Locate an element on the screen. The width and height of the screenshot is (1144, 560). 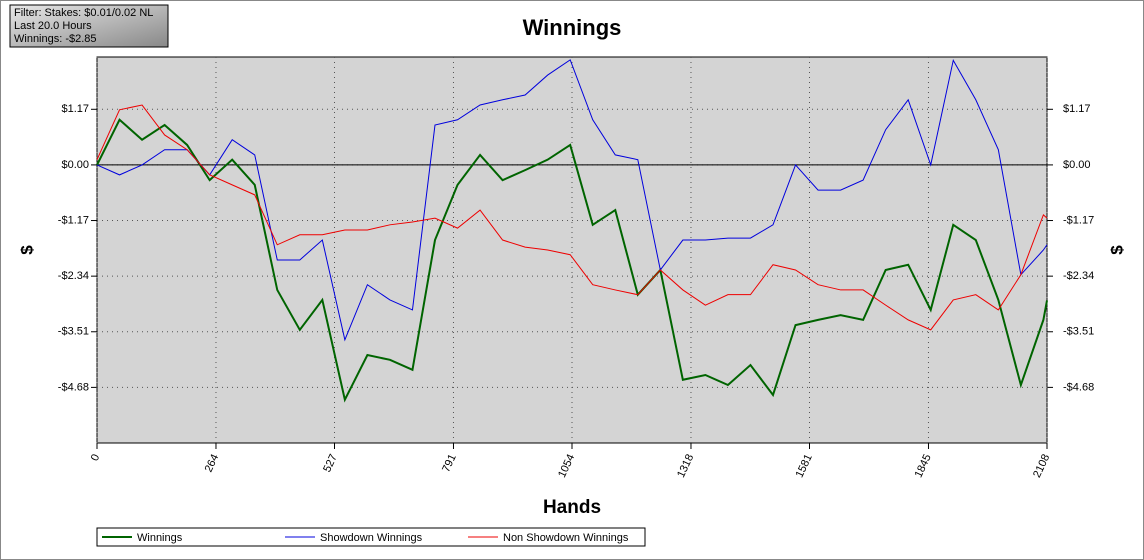
info-line: Last 20.0 Hours is located at coordinates (53, 26).